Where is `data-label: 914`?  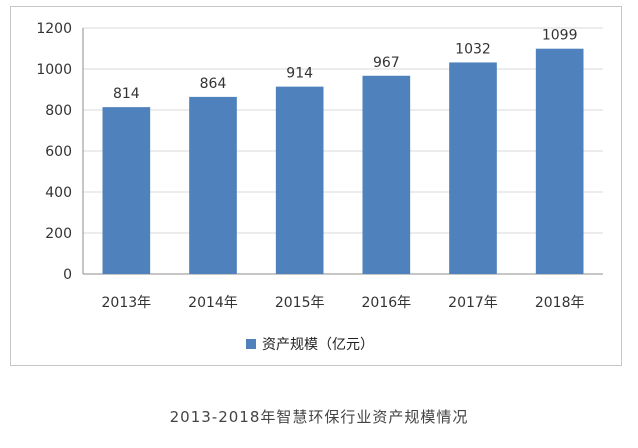 data-label: 914 is located at coordinates (299, 74).